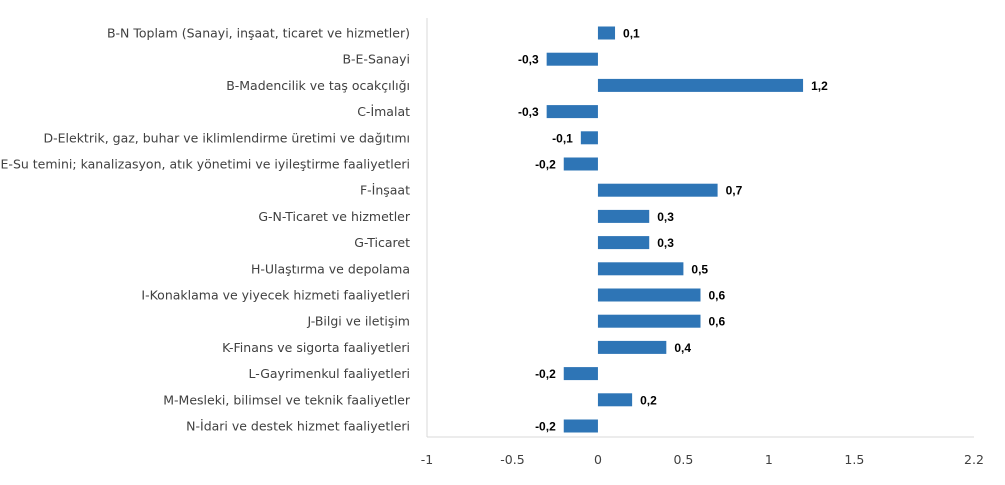 The height and width of the screenshot is (485, 1005). I want to click on data-label: 1,2, so click(819, 86).